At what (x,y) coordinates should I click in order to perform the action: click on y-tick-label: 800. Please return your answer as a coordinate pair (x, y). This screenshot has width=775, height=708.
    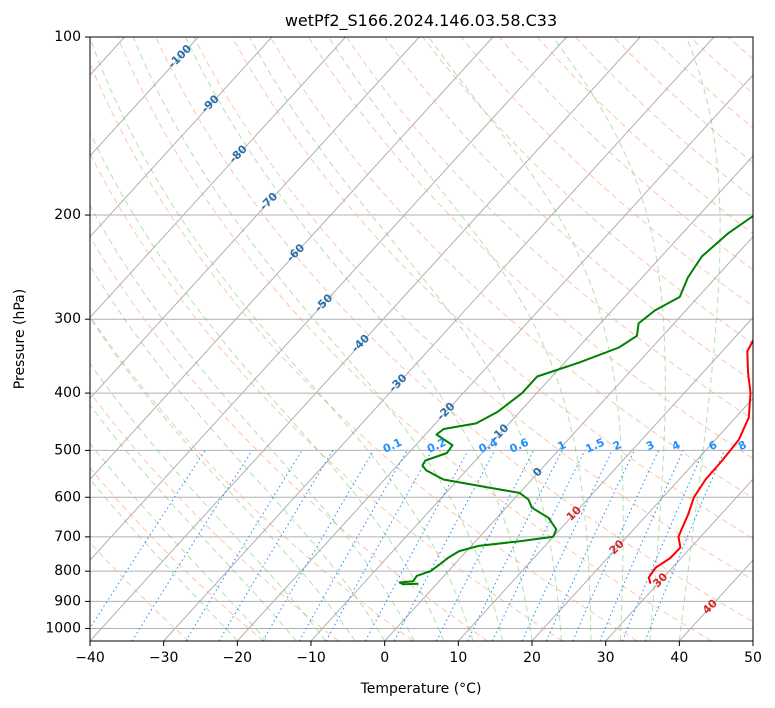
    Looking at the image, I should click on (67, 571).